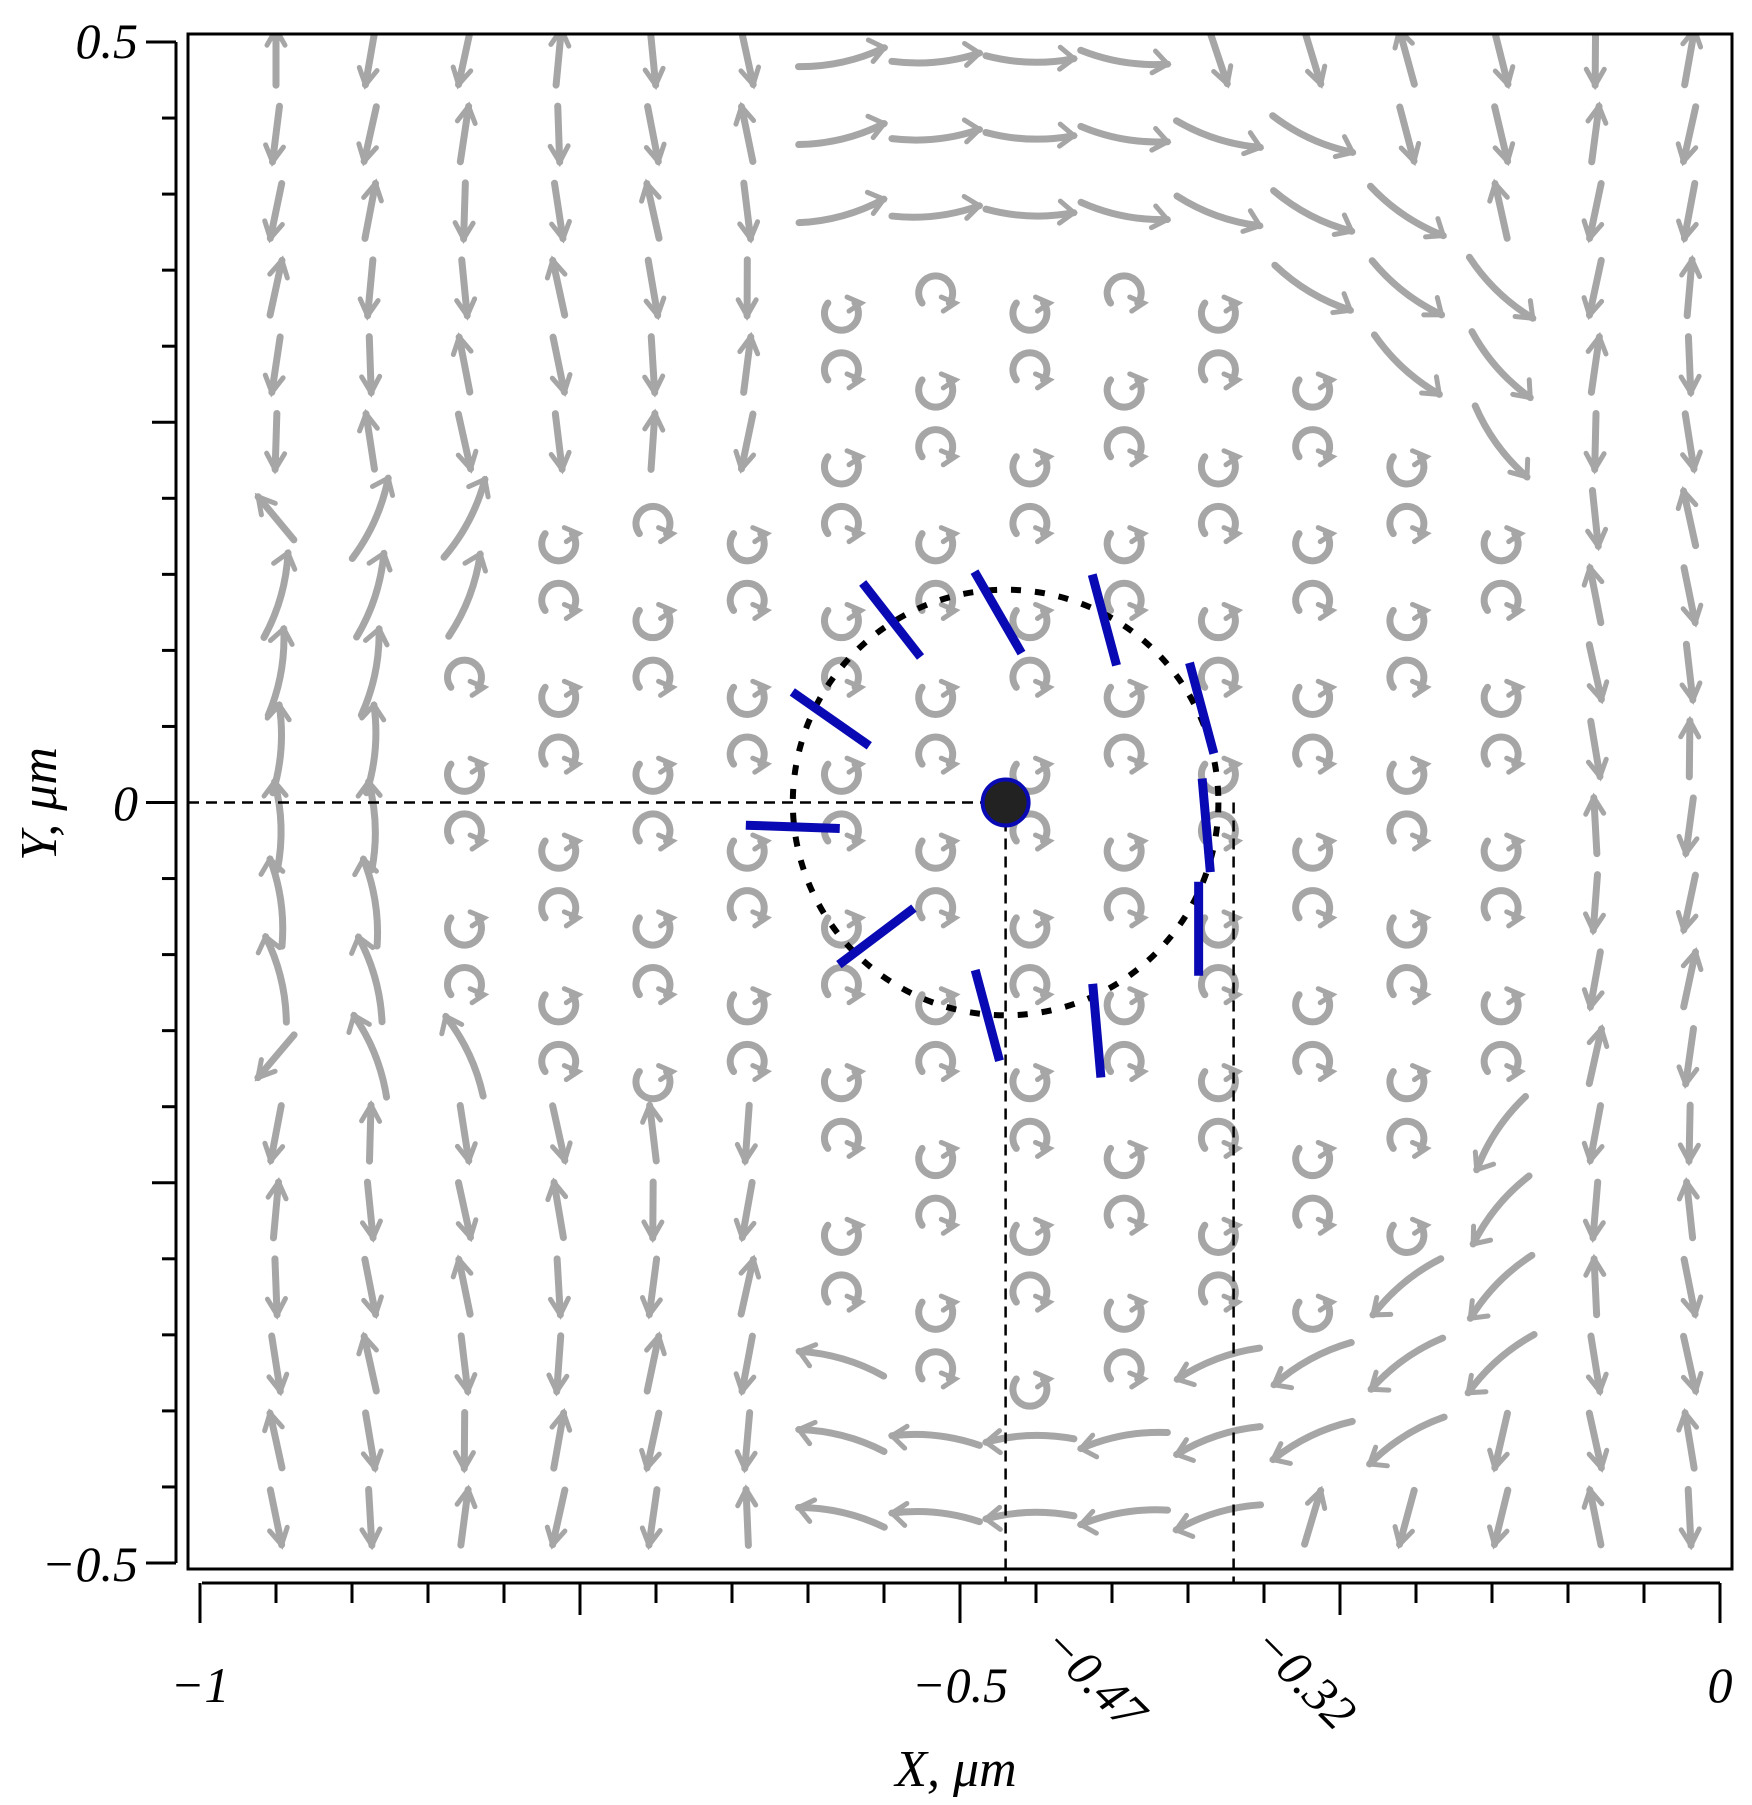 The height and width of the screenshot is (1805, 1752). Describe the element at coordinates (90, 802) in the screenshot. I see `y-tick-labels: 0.5 0 −0.5` at that location.